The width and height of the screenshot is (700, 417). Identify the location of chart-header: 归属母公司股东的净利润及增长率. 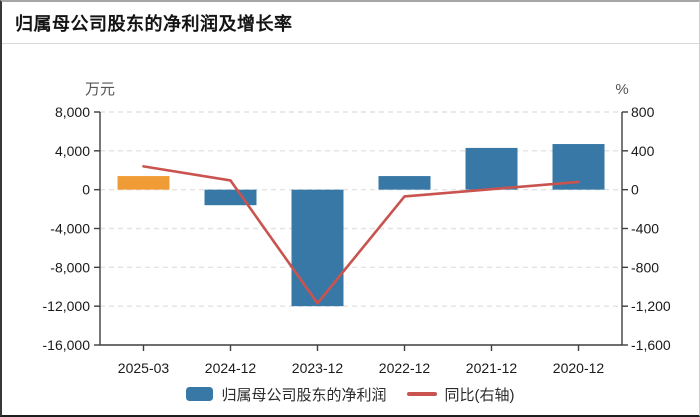
(350, 23).